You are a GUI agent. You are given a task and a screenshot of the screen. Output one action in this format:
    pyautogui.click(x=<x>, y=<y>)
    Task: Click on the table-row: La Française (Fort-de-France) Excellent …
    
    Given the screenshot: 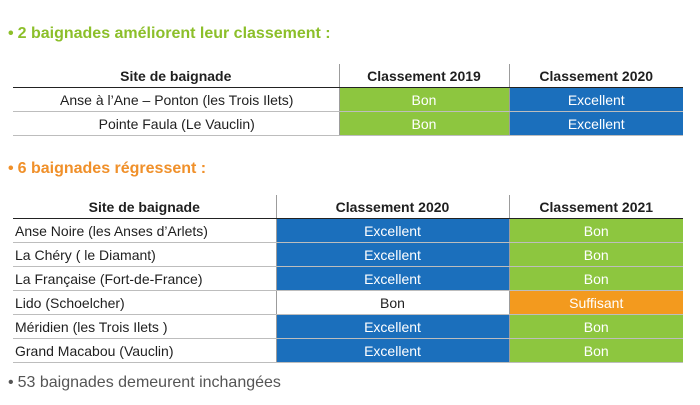 What is the action you would take?
    pyautogui.click(x=348, y=278)
    